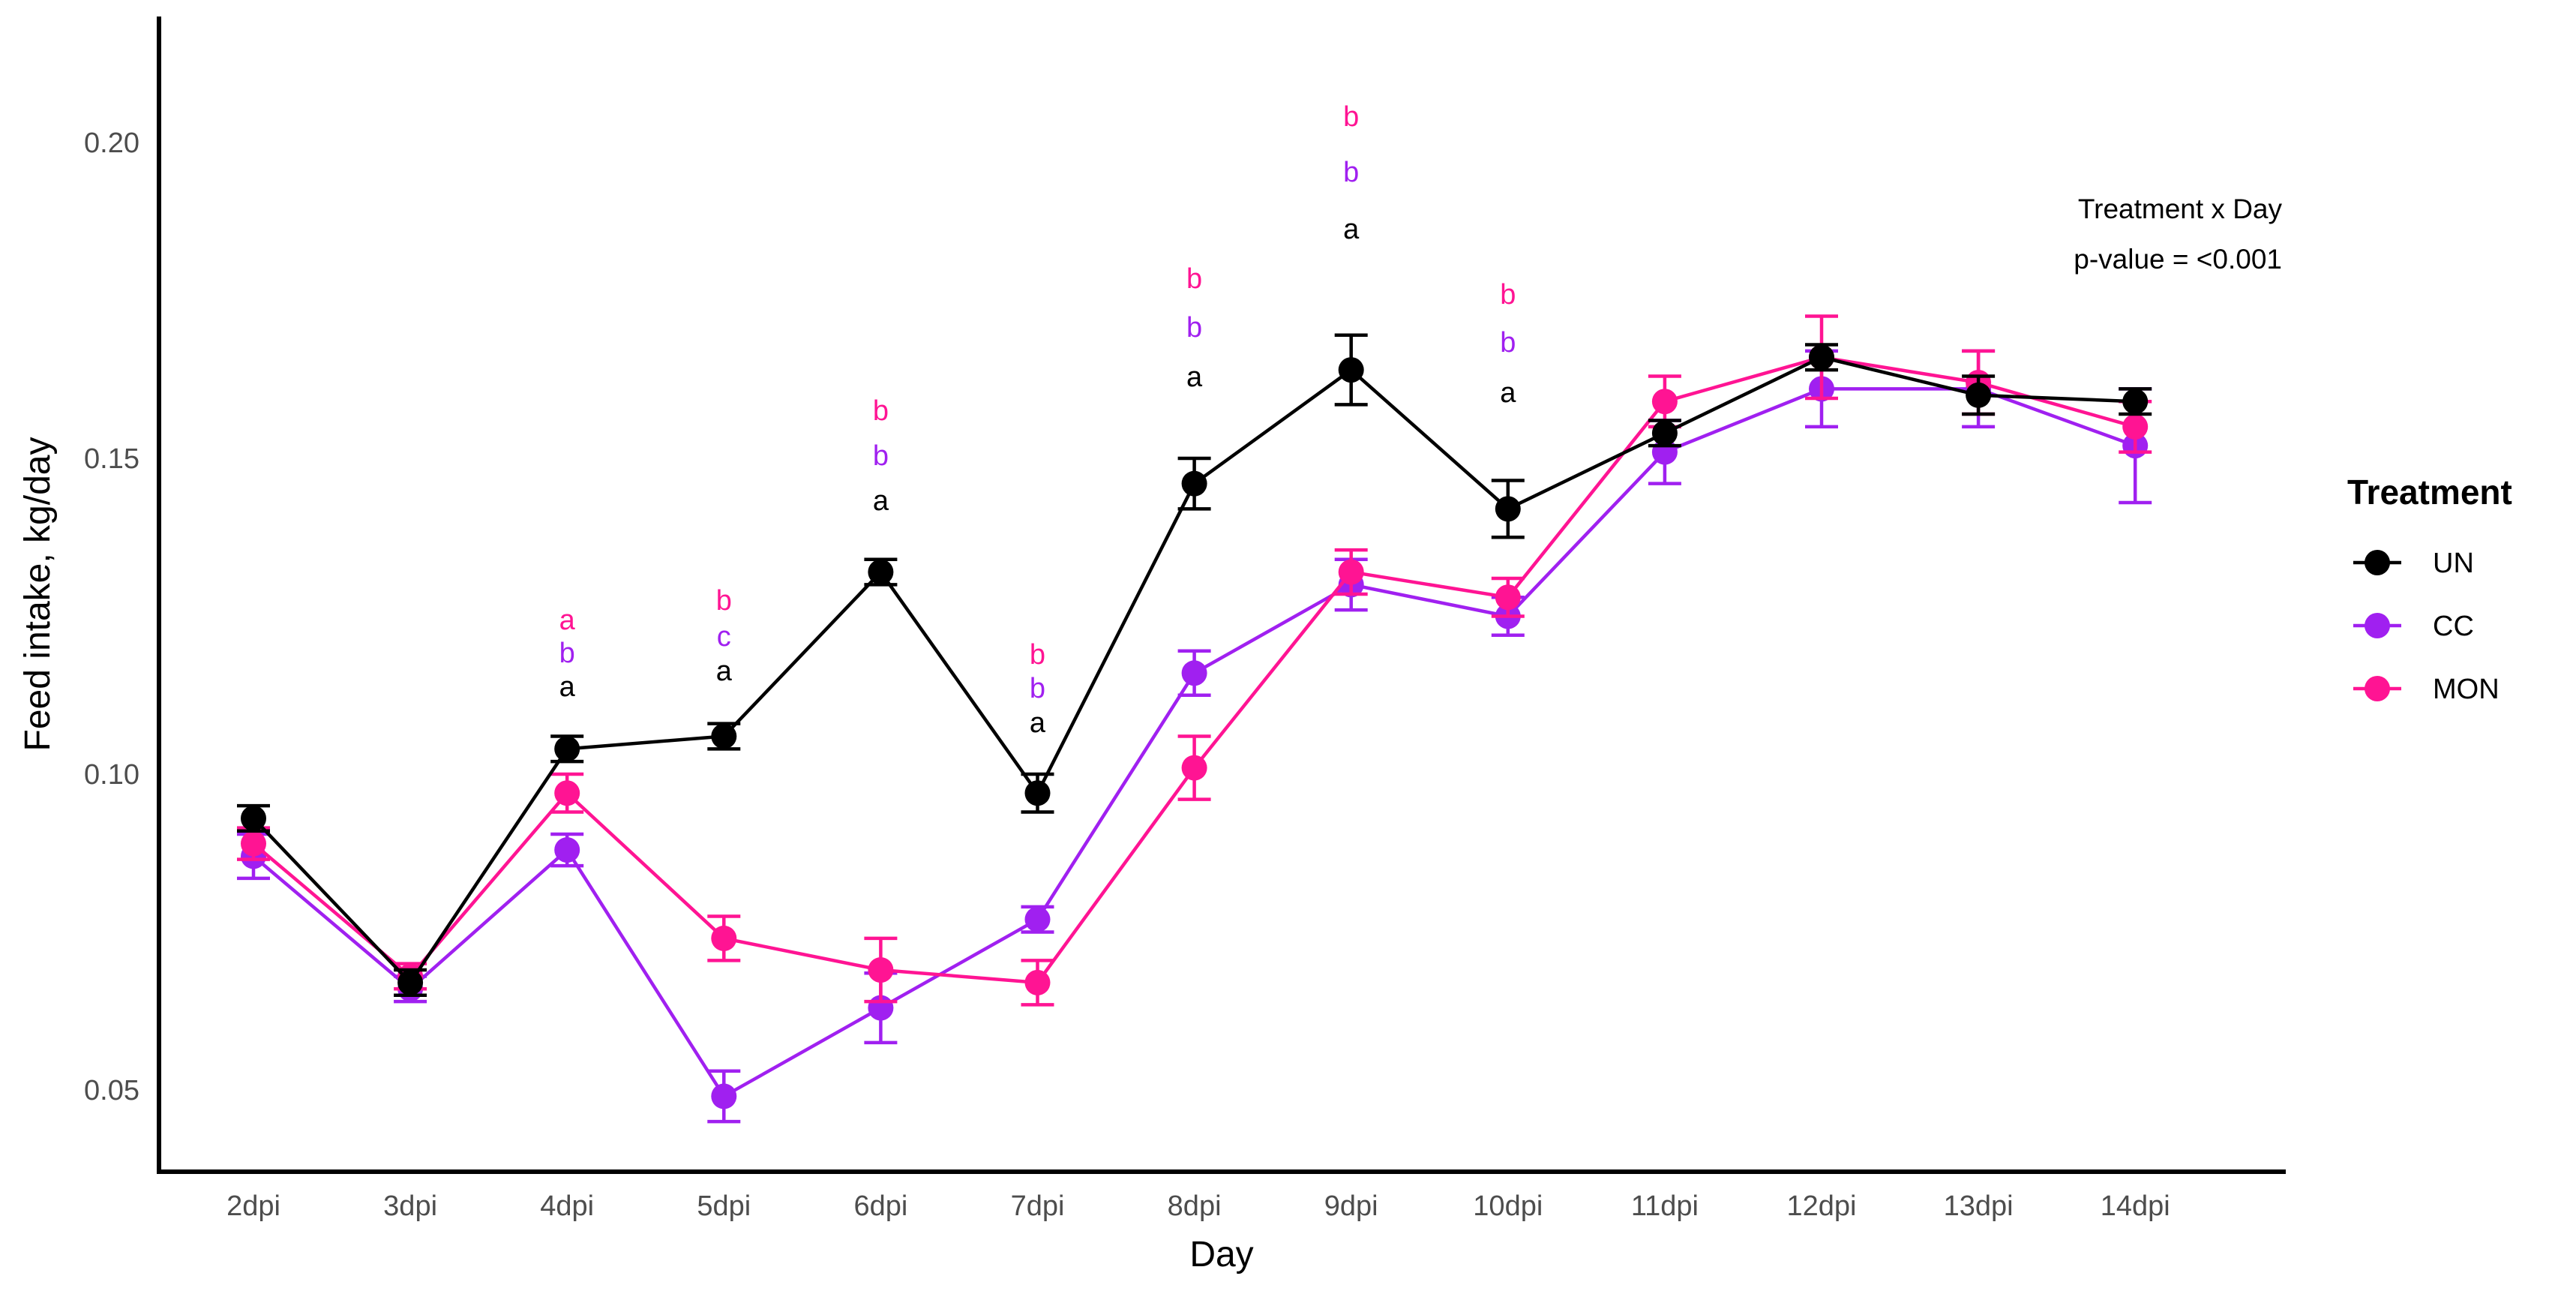  I want to click on x-tick-label: 4dpi, so click(567, 1206).